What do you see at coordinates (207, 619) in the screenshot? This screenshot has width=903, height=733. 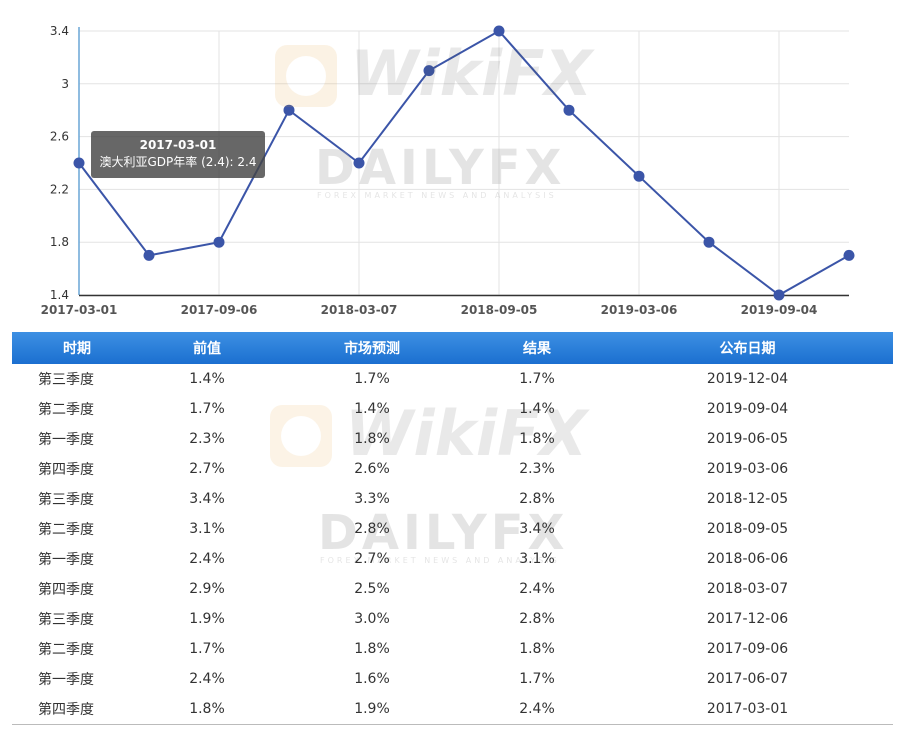 I see `cell-previous: 1.9%` at bounding box center [207, 619].